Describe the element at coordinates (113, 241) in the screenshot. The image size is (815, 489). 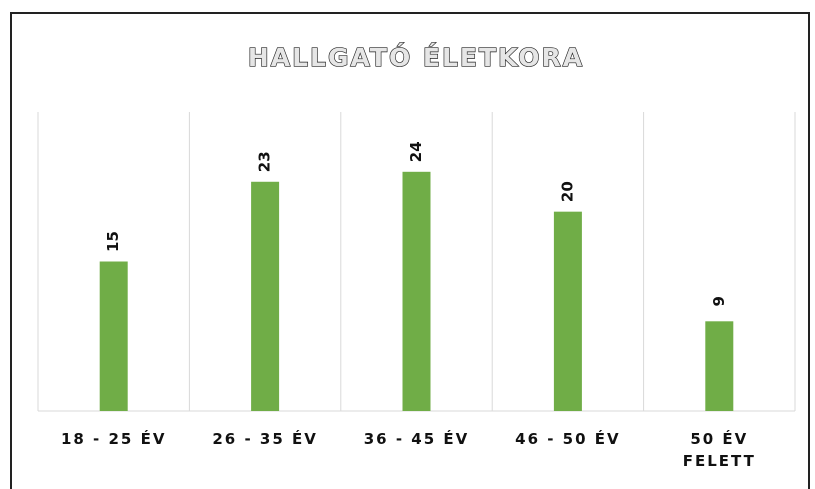
I see `data-label: 15` at that location.